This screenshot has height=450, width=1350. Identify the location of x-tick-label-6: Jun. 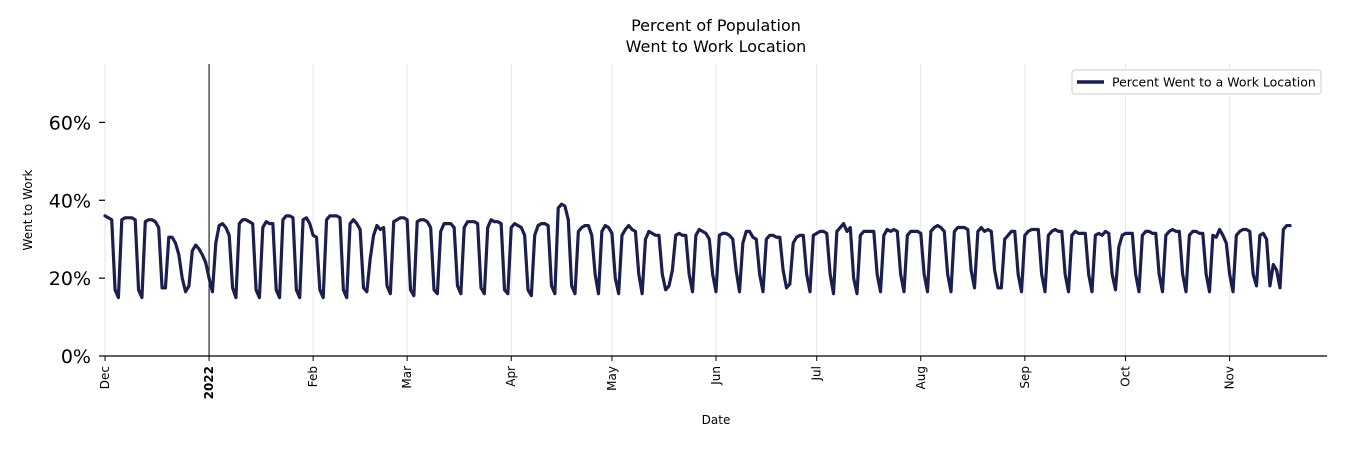
(716, 376).